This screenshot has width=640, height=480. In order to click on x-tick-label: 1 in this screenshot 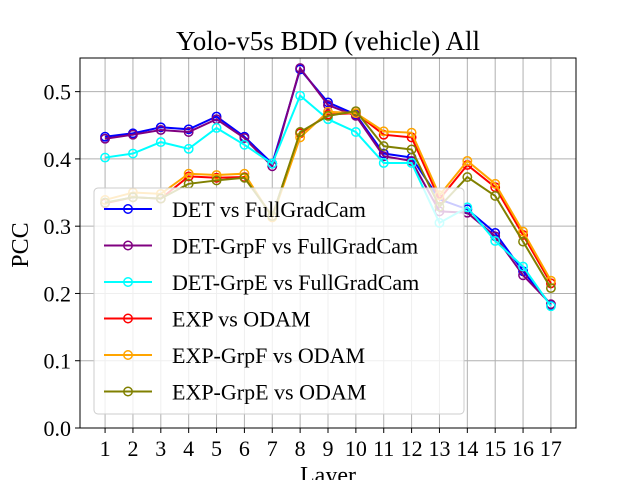, I will do `click(105, 448)`.